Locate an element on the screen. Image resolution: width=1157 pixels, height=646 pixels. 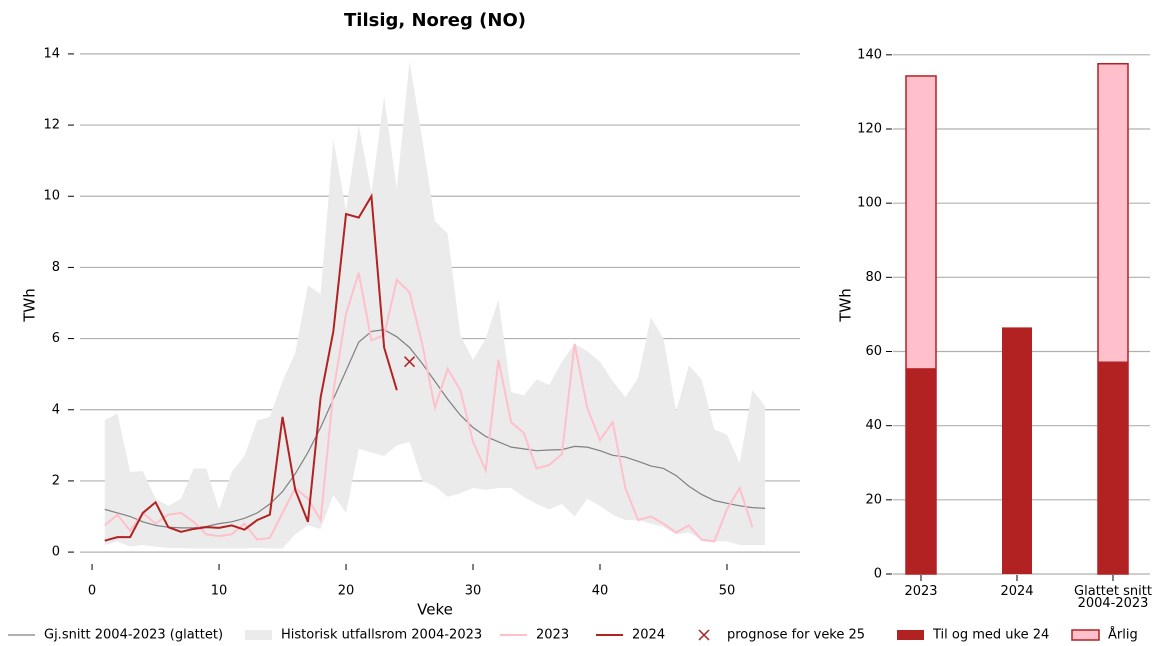
legend-label: Årlig is located at coordinates (1123, 635).